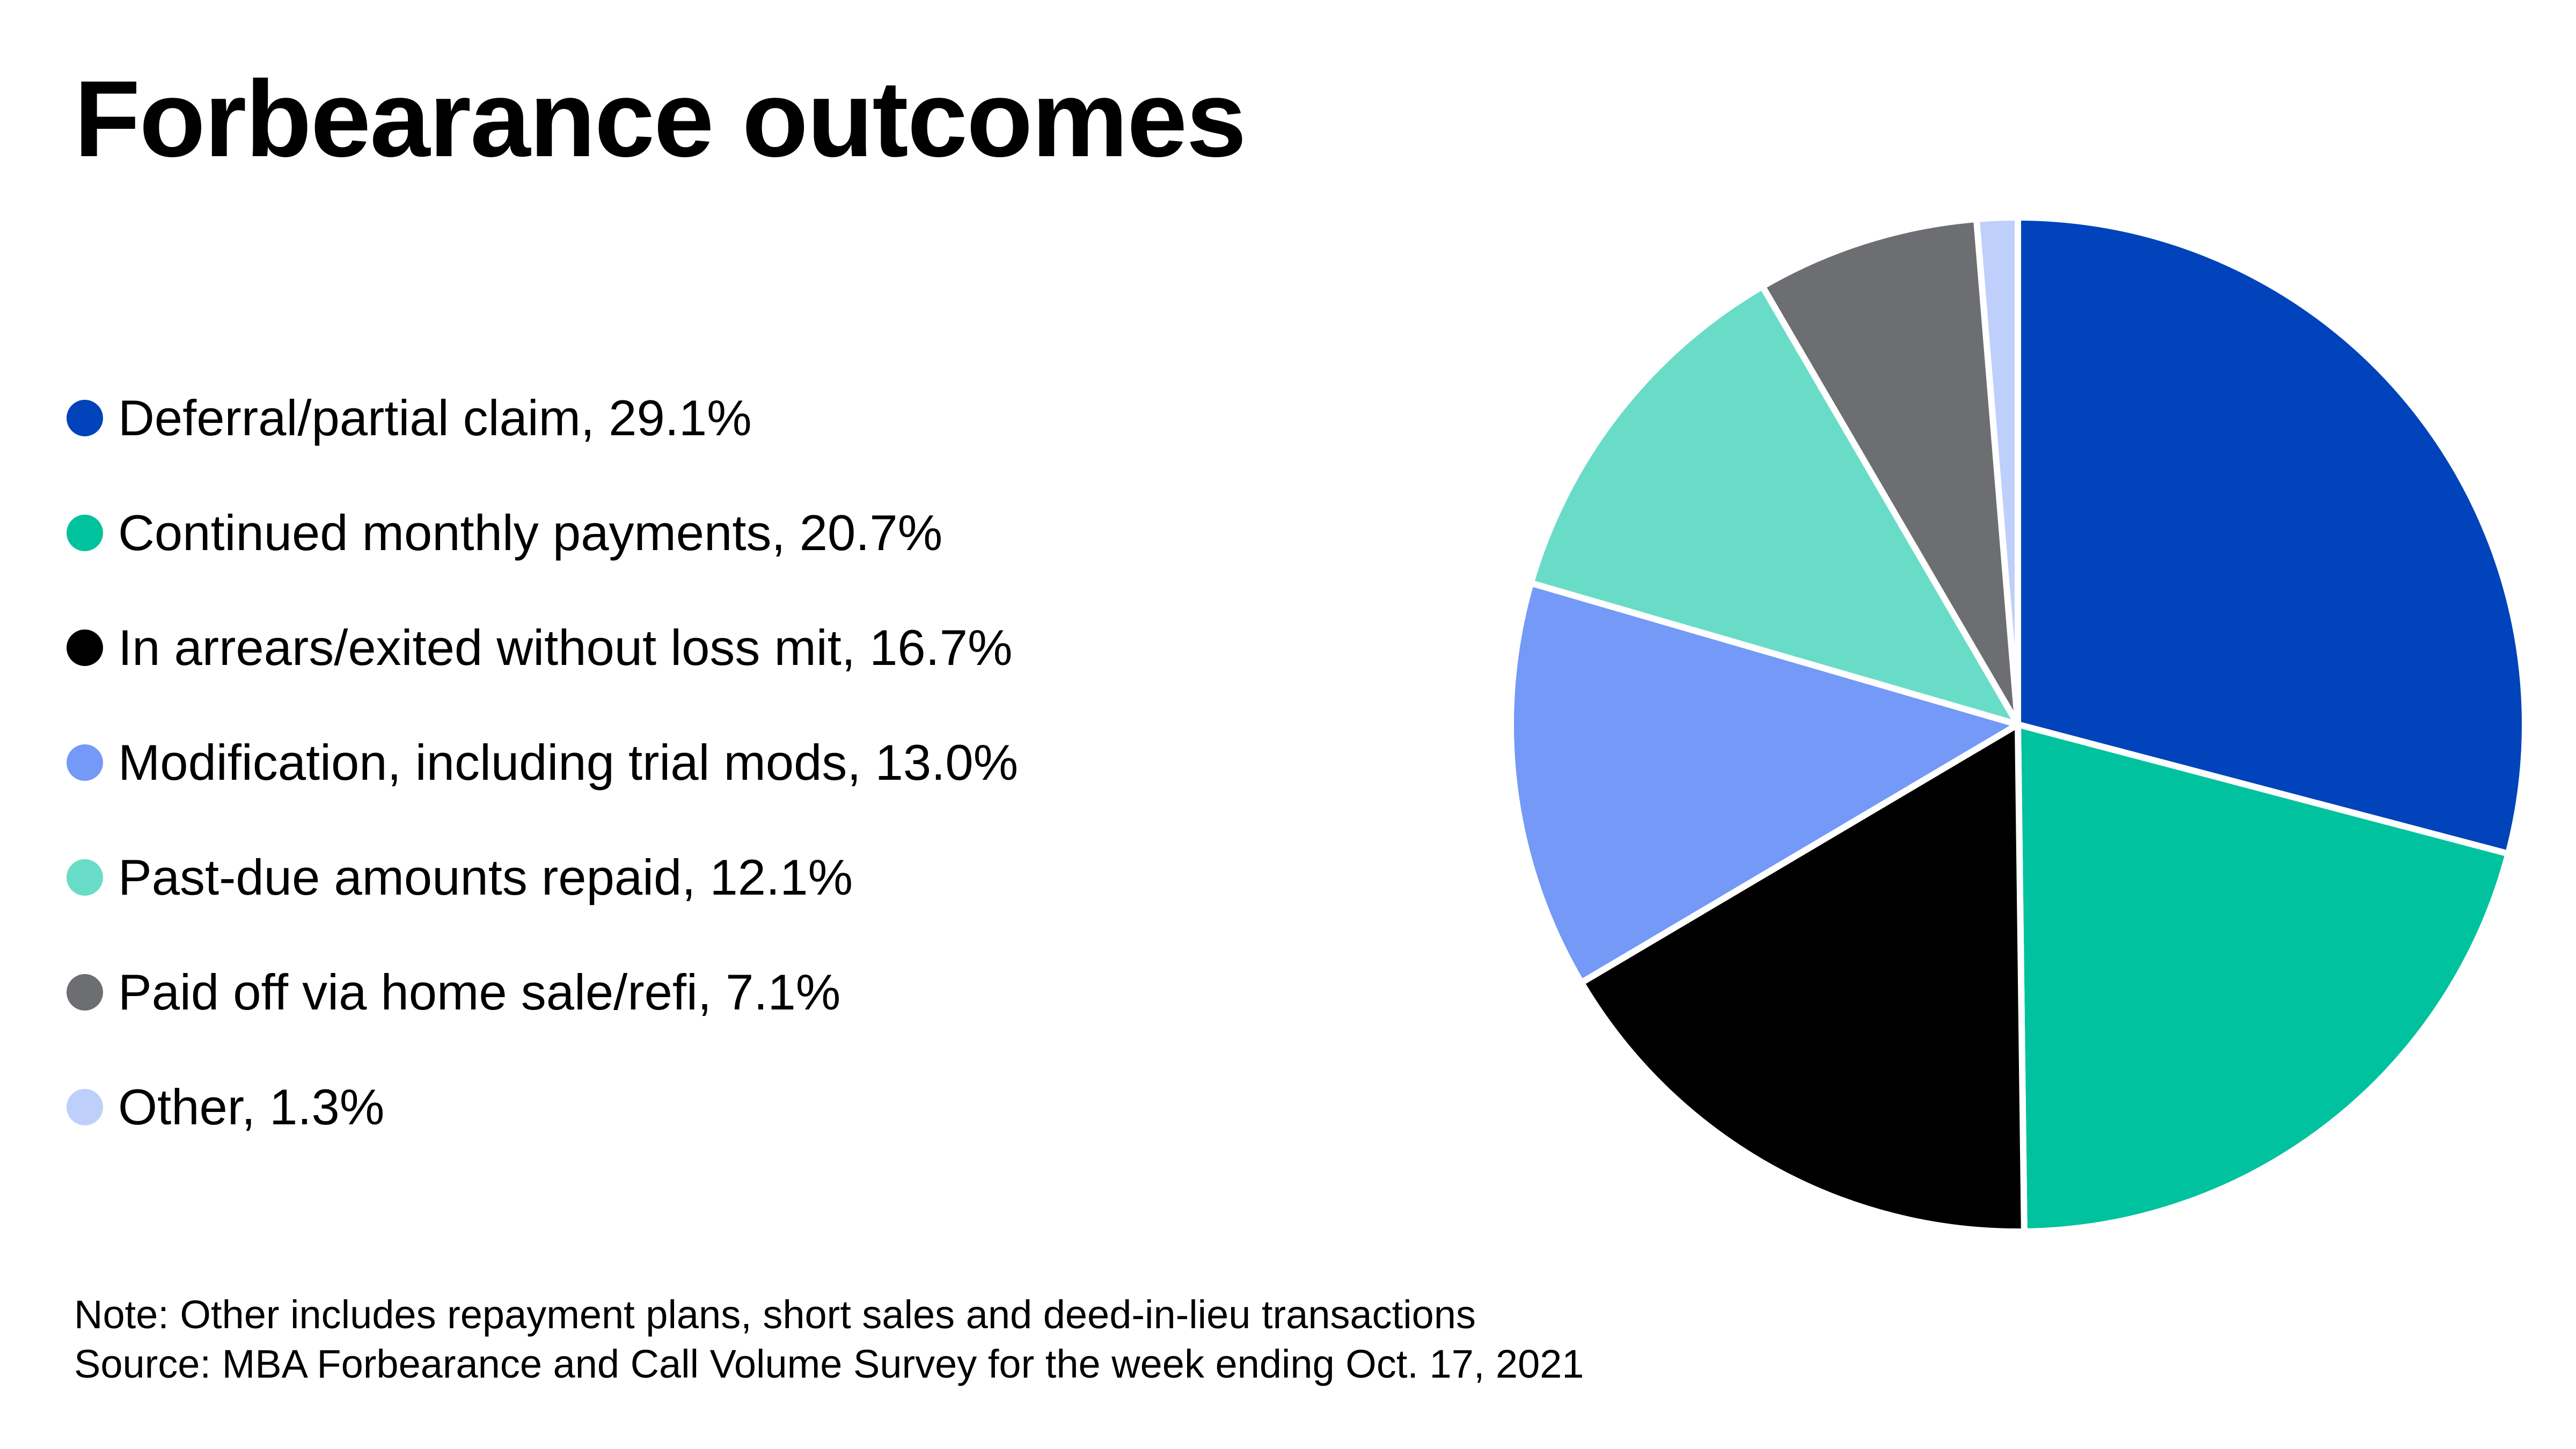 Image resolution: width=2576 pixels, height=1449 pixels. Describe the element at coordinates (2263, 978) in the screenshot. I see `pie-slice-continued-monthly-payments` at that location.